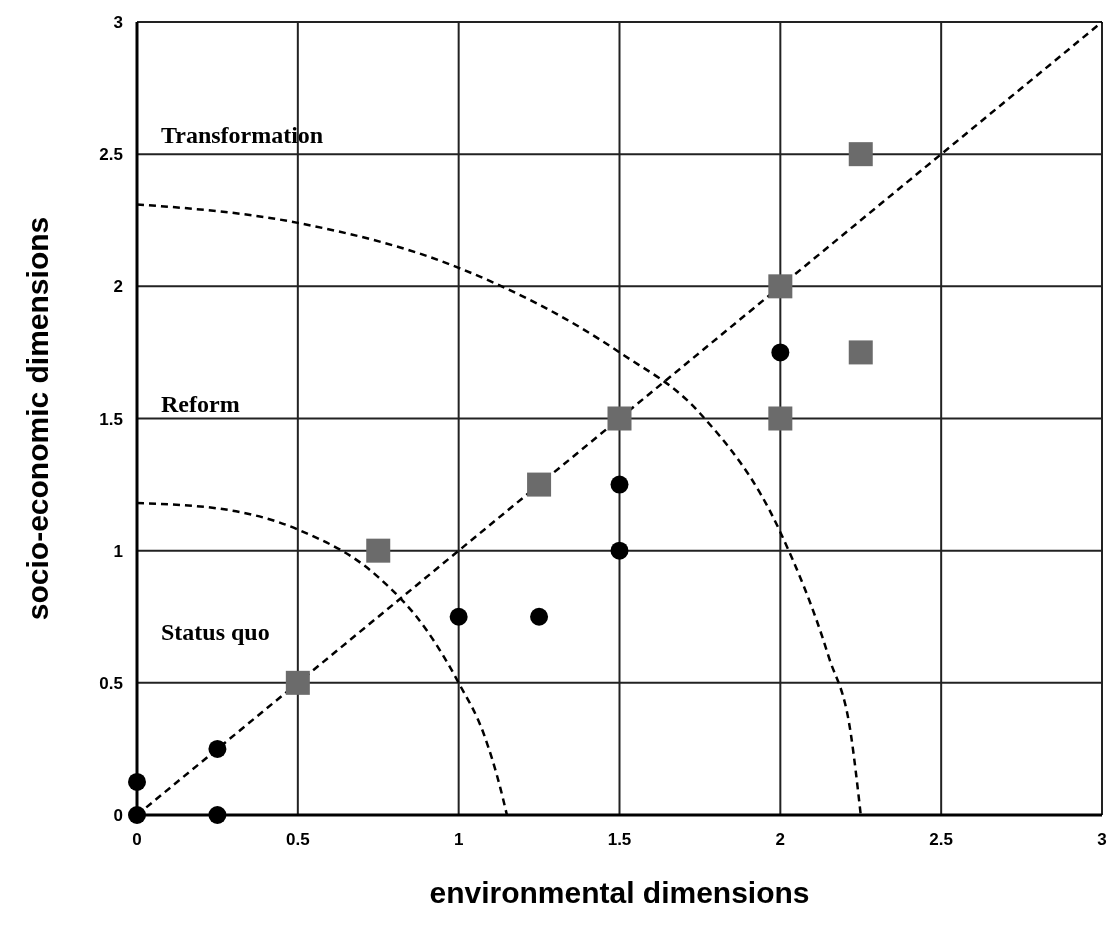  Describe the element at coordinates (619, 892) in the screenshot. I see `x-axis-title: environmental dimensions` at that location.